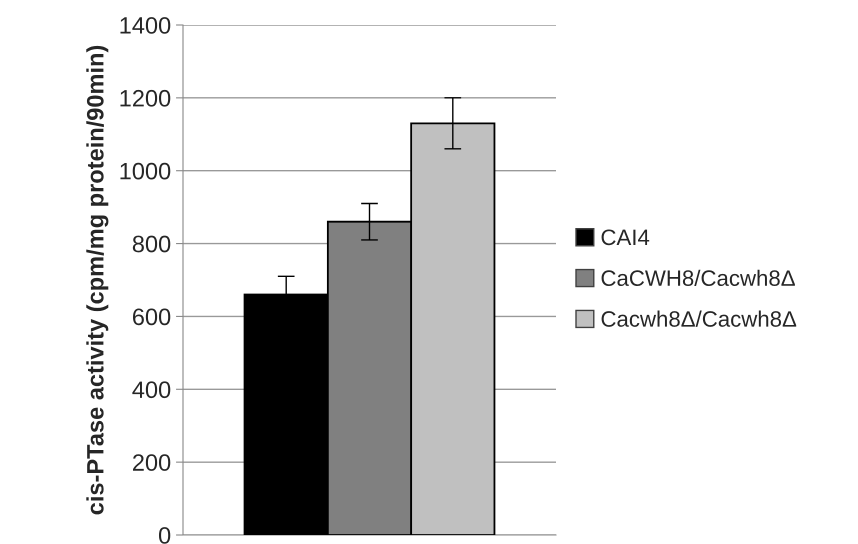  Describe the element at coordinates (97, 280) in the screenshot. I see `y-axis-title: cis-PTase activity (cpm/mg protein/90min)` at that location.